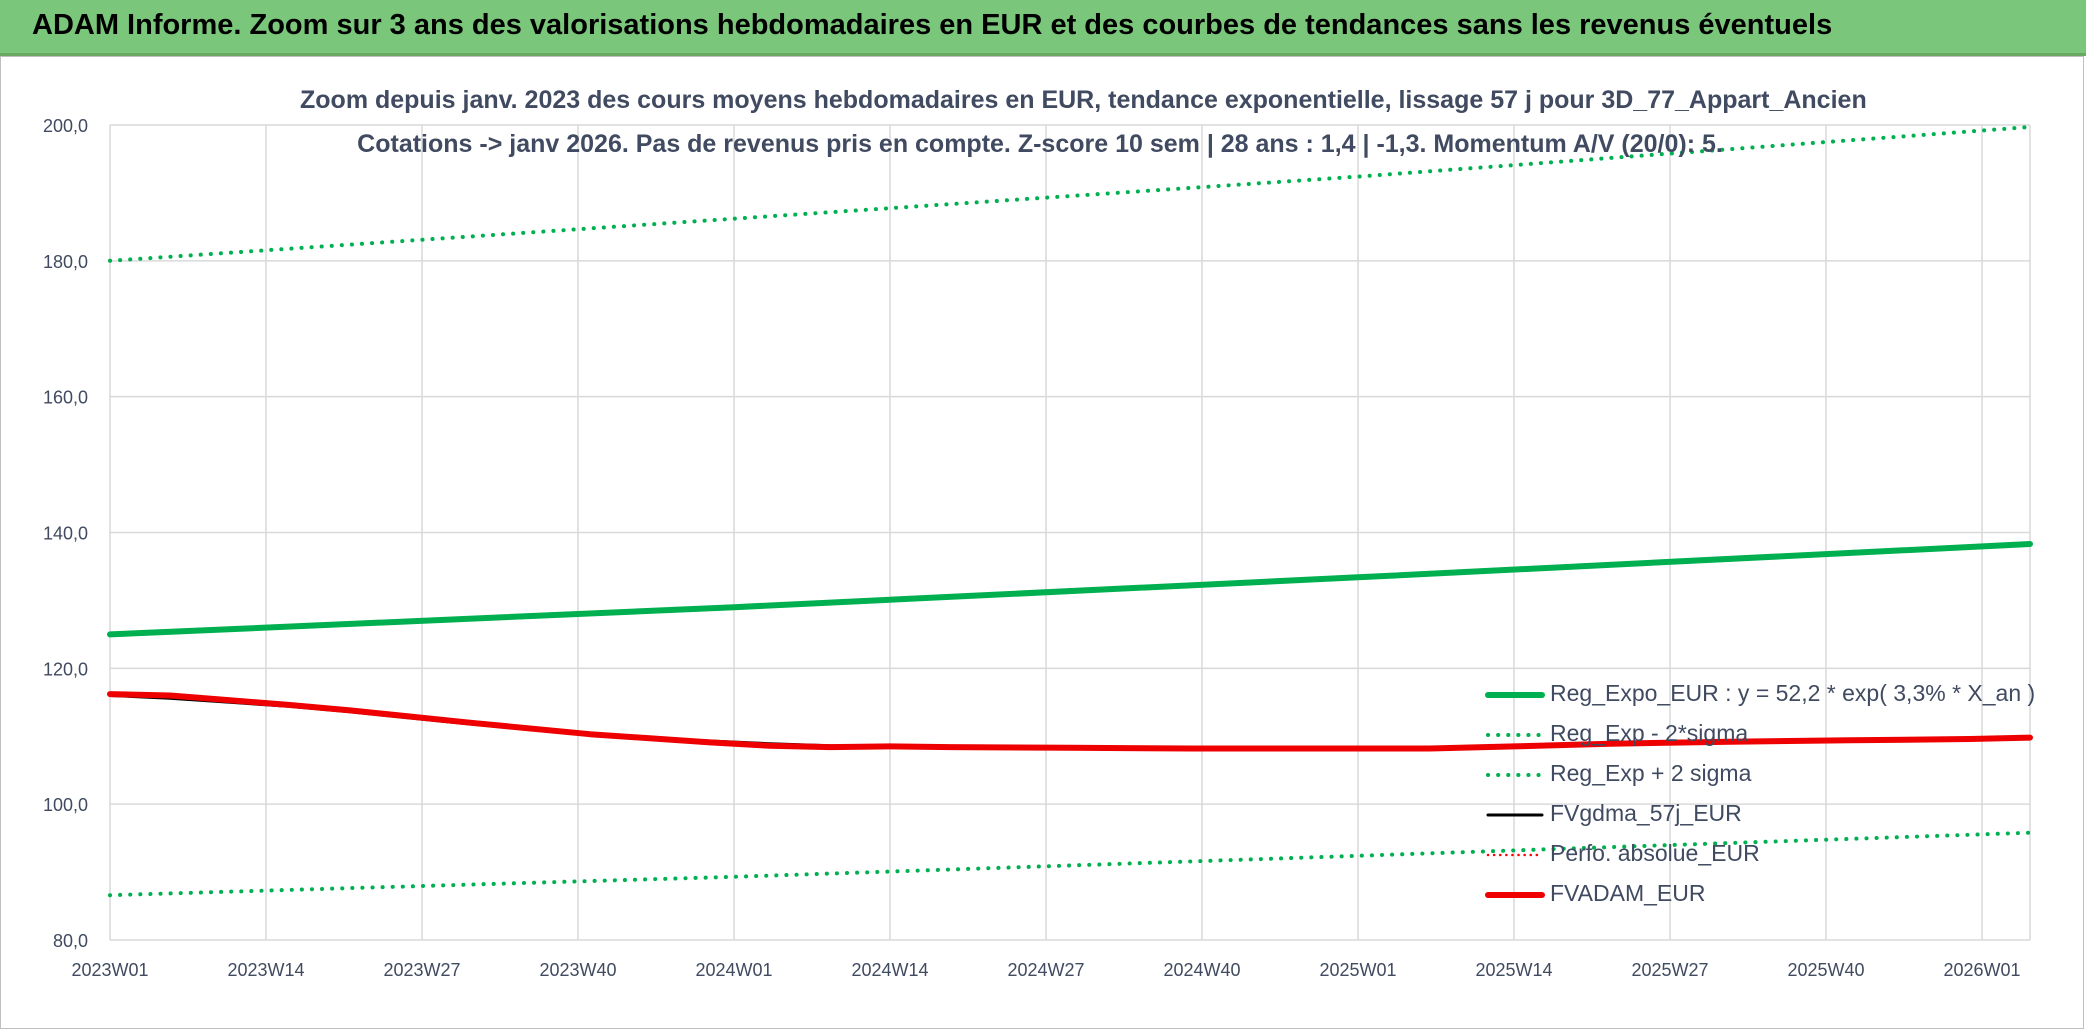 The height and width of the screenshot is (1031, 2086). I want to click on y-axis: 80,0 100,0 120,0 140,0 160,0 180,0 200,0, so click(65, 533).